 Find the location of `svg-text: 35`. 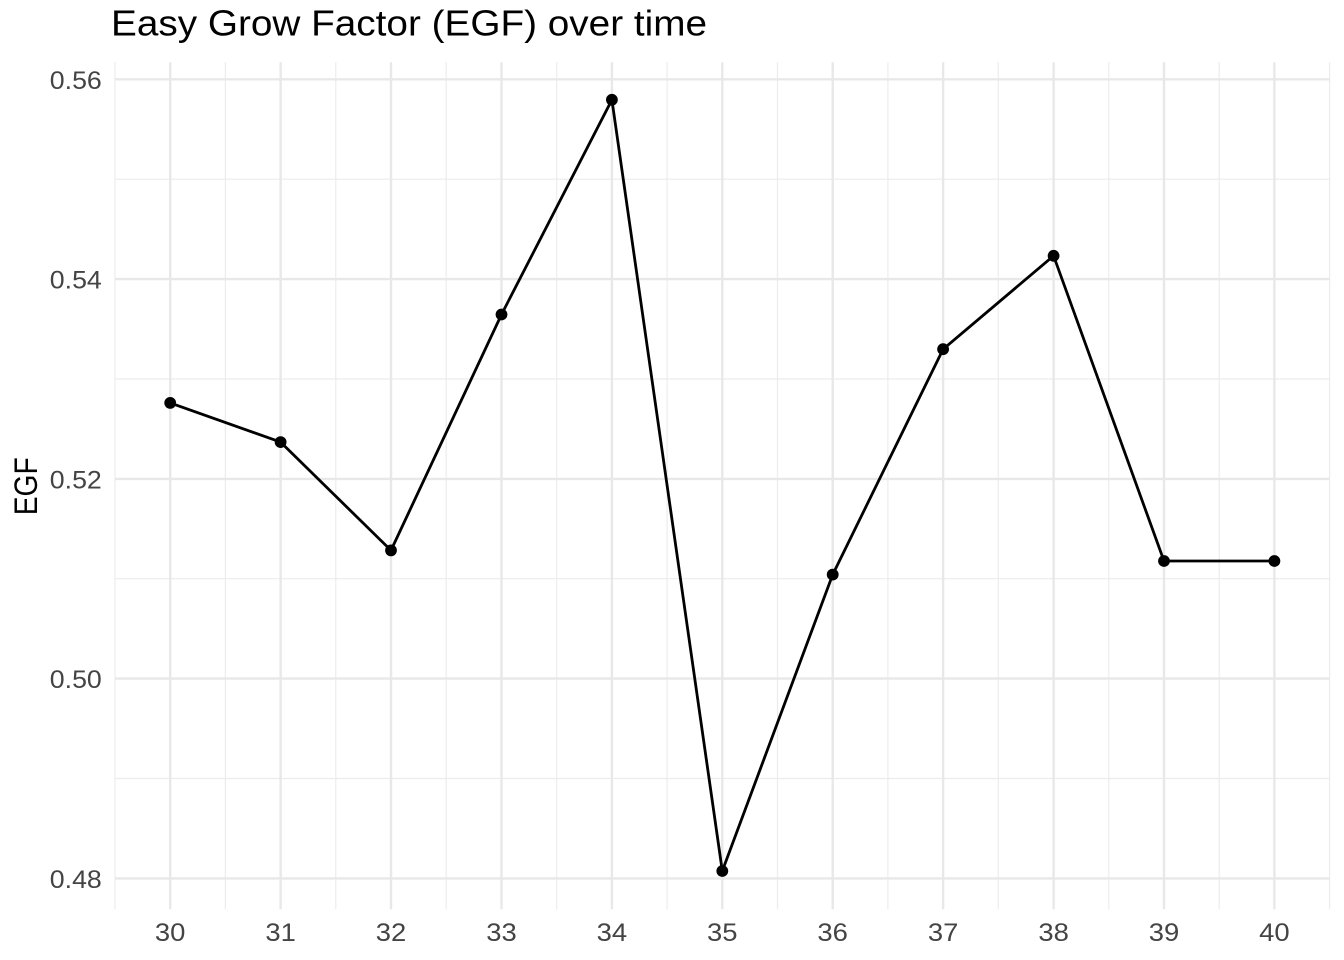

svg-text: 35 is located at coordinates (722, 933).